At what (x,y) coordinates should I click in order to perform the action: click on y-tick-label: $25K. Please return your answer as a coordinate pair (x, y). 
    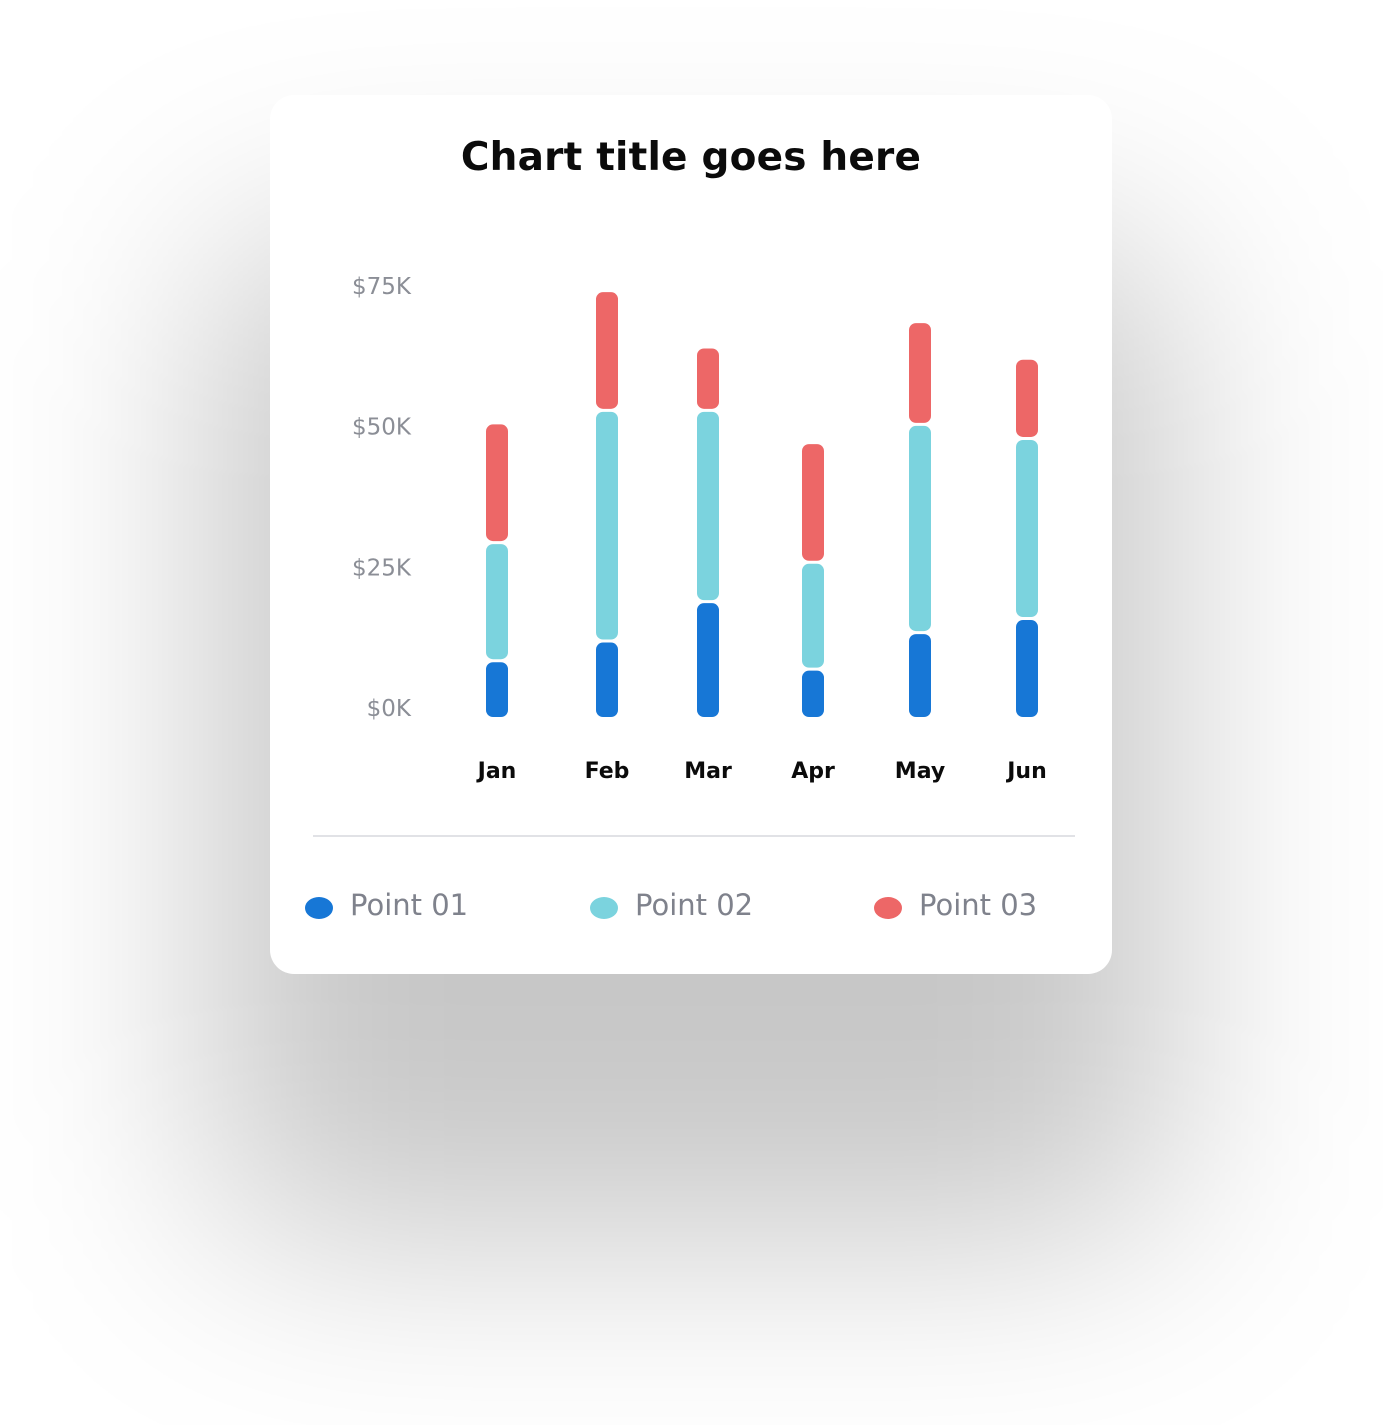
    Looking at the image, I should click on (382, 568).